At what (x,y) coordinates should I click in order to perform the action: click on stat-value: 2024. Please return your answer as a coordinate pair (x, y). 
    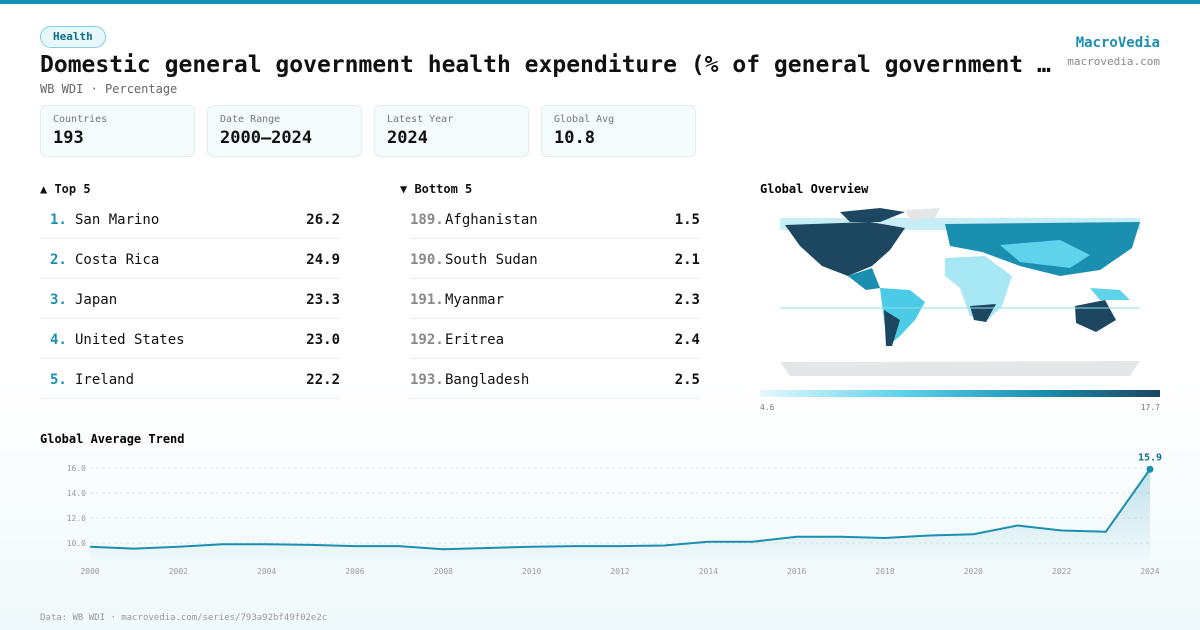
    Looking at the image, I should click on (407, 138).